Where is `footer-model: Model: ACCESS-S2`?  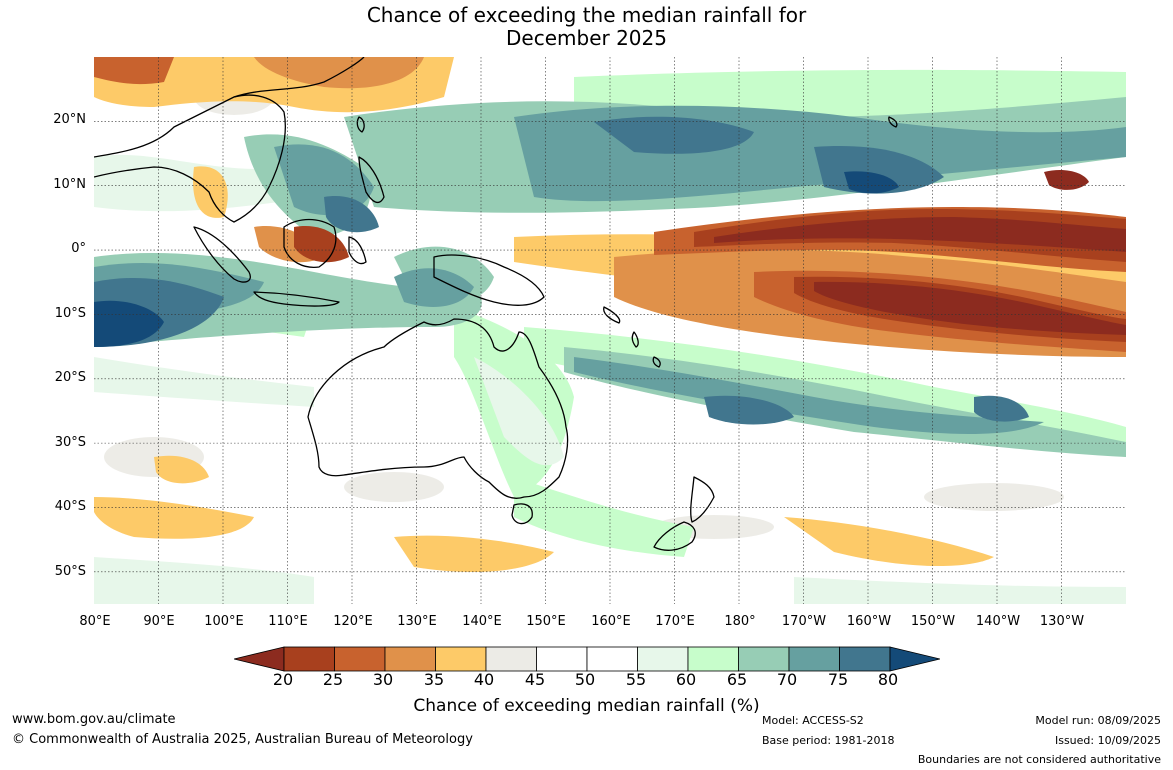 footer-model: Model: ACCESS-S2 is located at coordinates (813, 720).